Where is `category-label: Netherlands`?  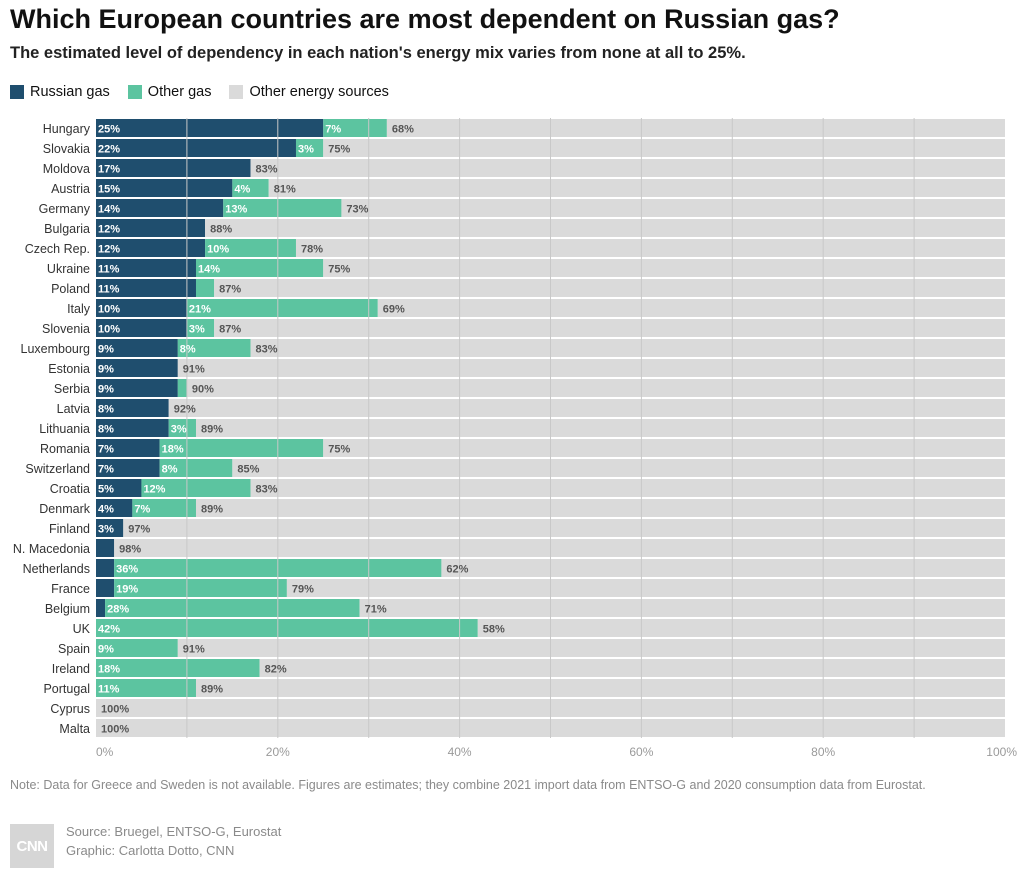 category-label: Netherlands is located at coordinates (56, 569).